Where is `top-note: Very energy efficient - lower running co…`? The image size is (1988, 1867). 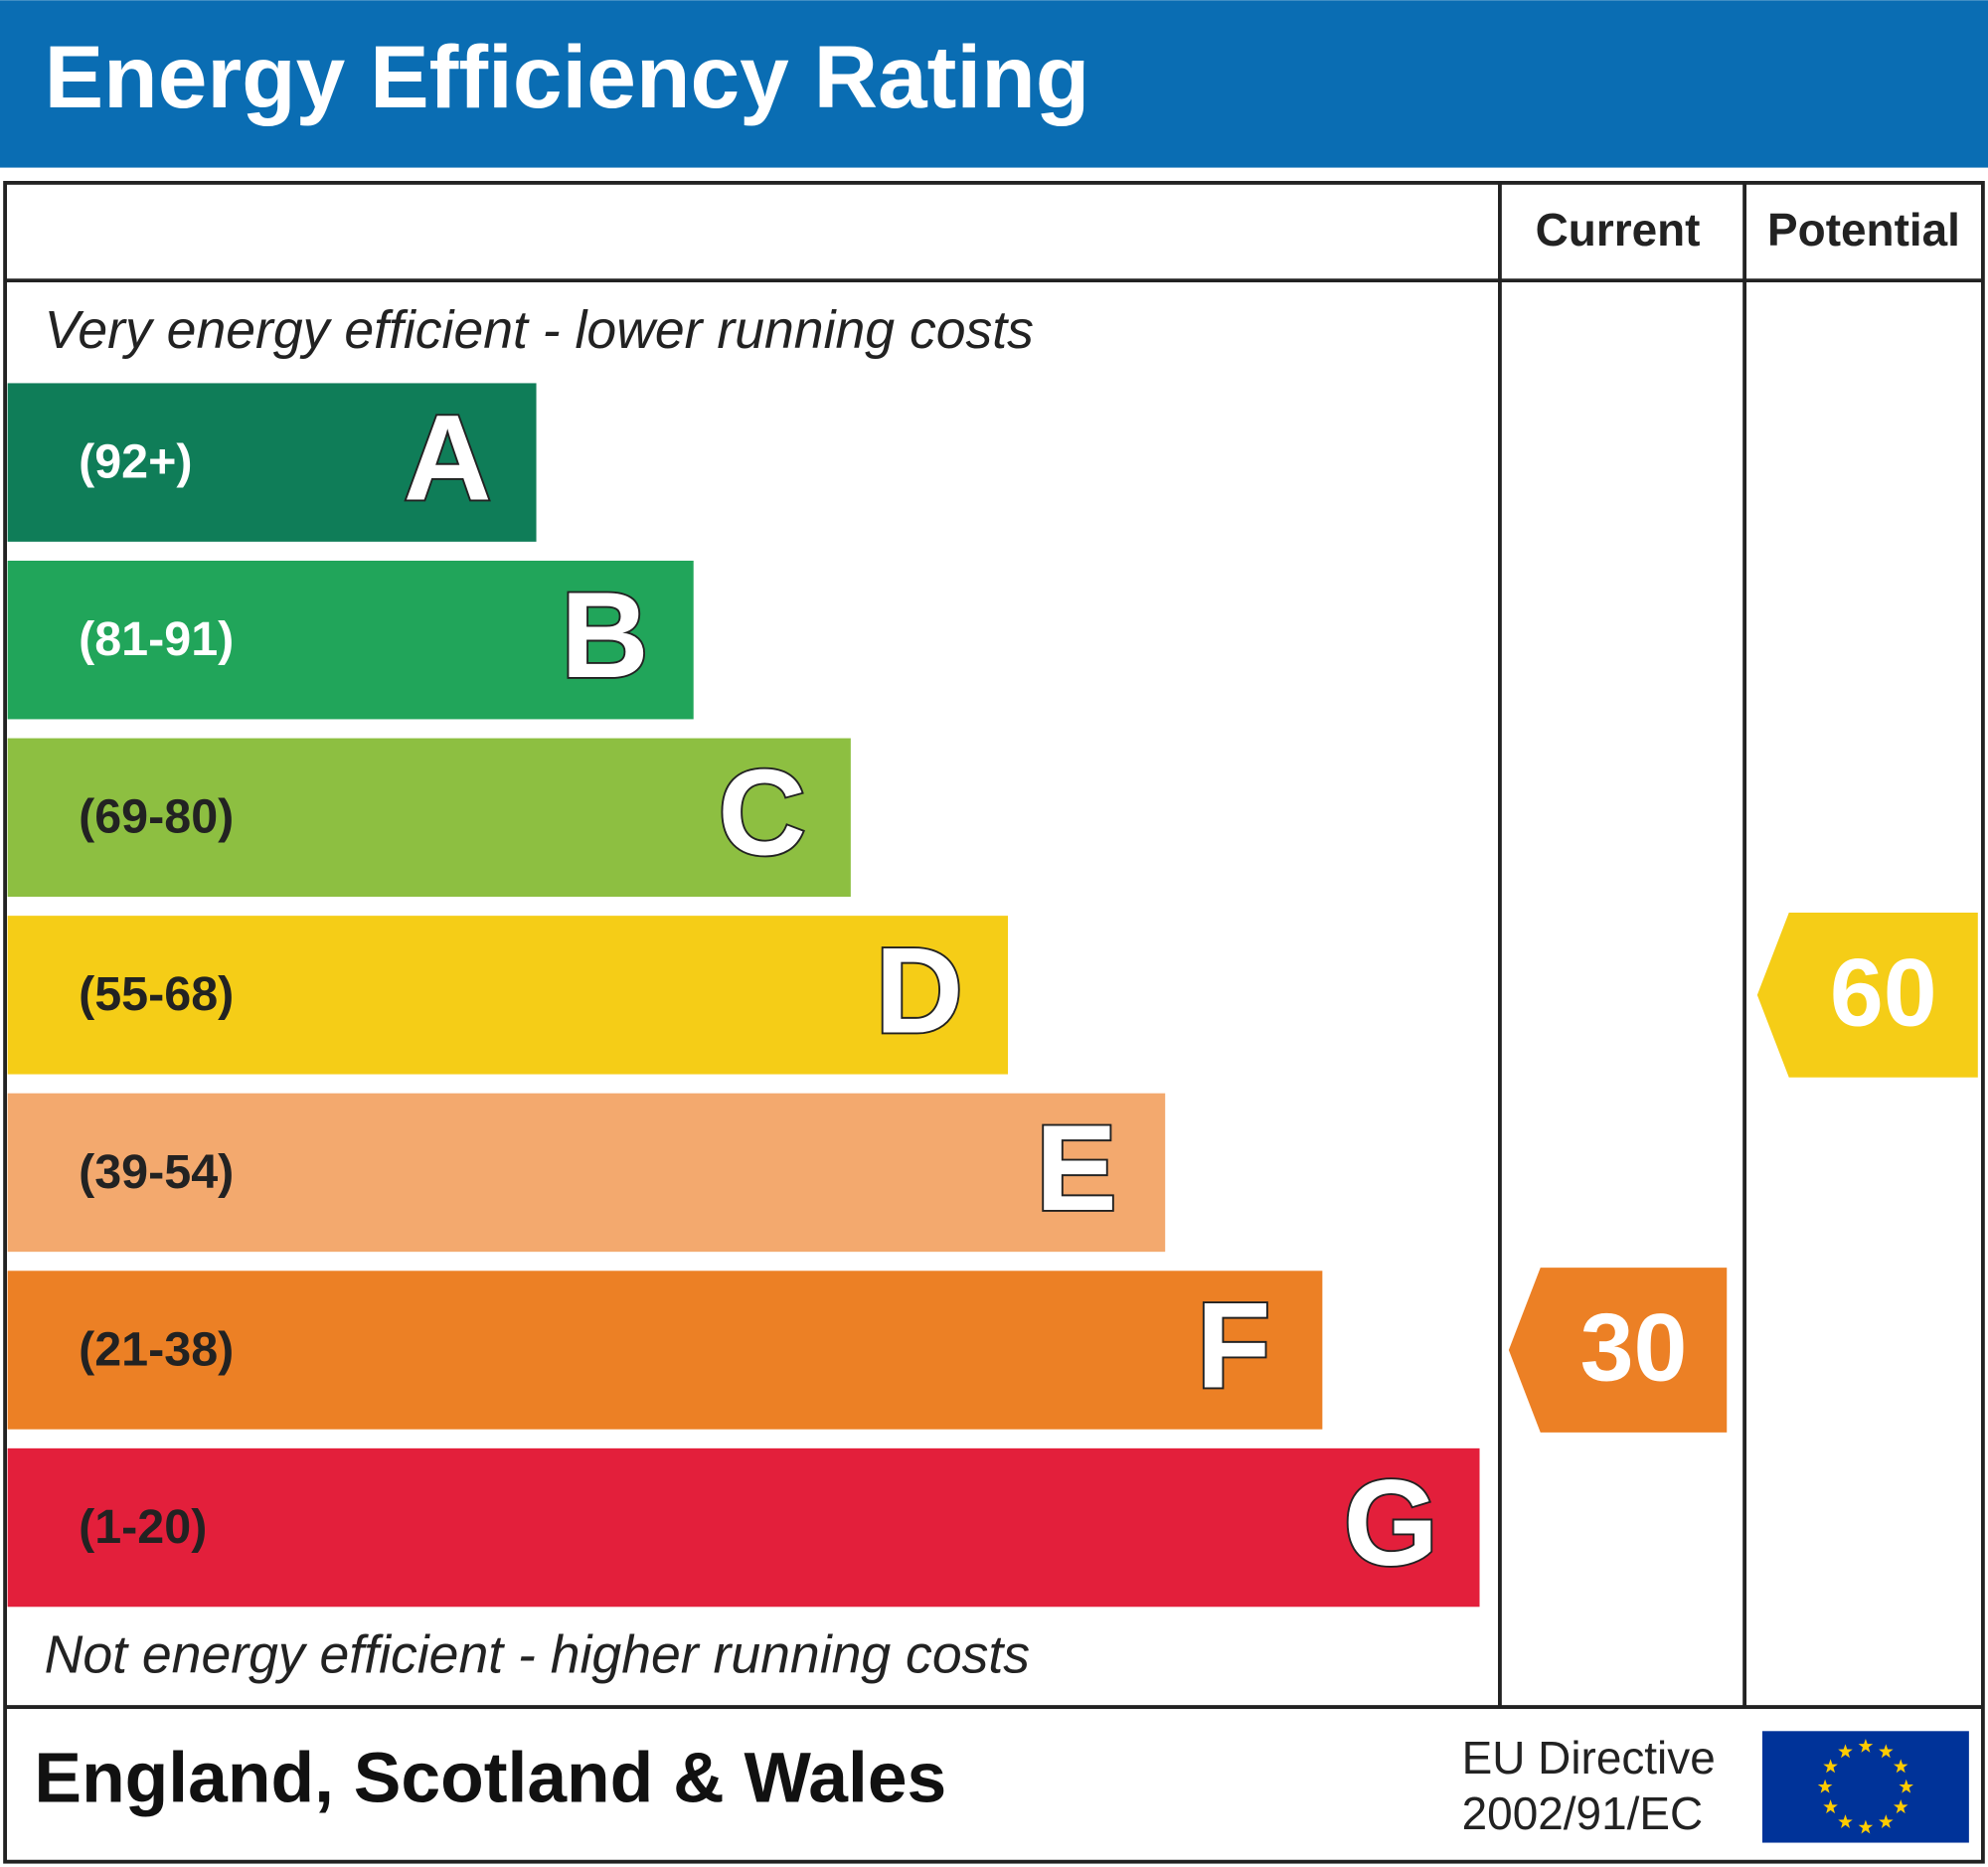 top-note: Very energy efficient - lower running co… is located at coordinates (539, 330).